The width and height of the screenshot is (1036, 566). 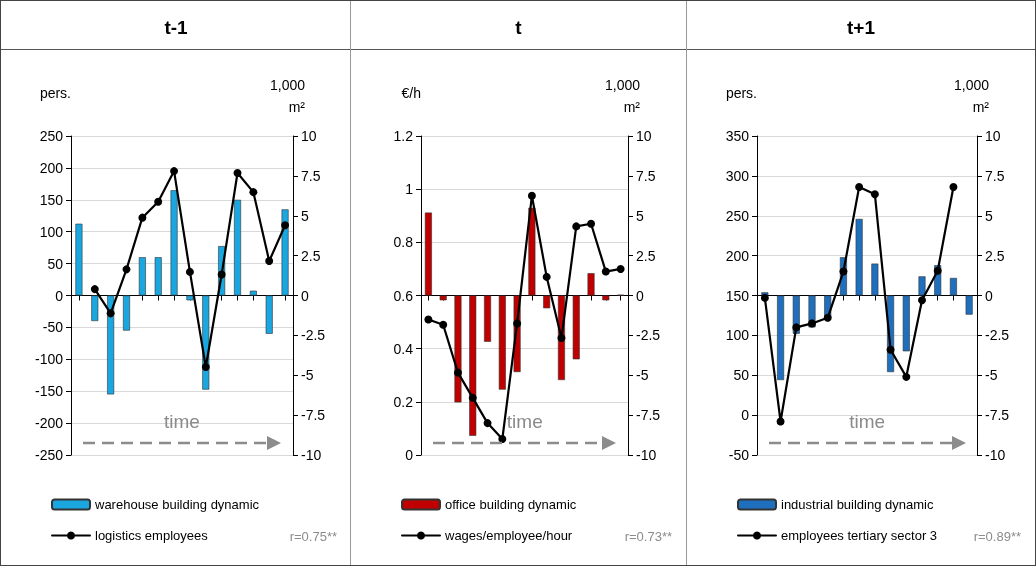 I want to click on y-axis-title: €/h, so click(x=411, y=93).